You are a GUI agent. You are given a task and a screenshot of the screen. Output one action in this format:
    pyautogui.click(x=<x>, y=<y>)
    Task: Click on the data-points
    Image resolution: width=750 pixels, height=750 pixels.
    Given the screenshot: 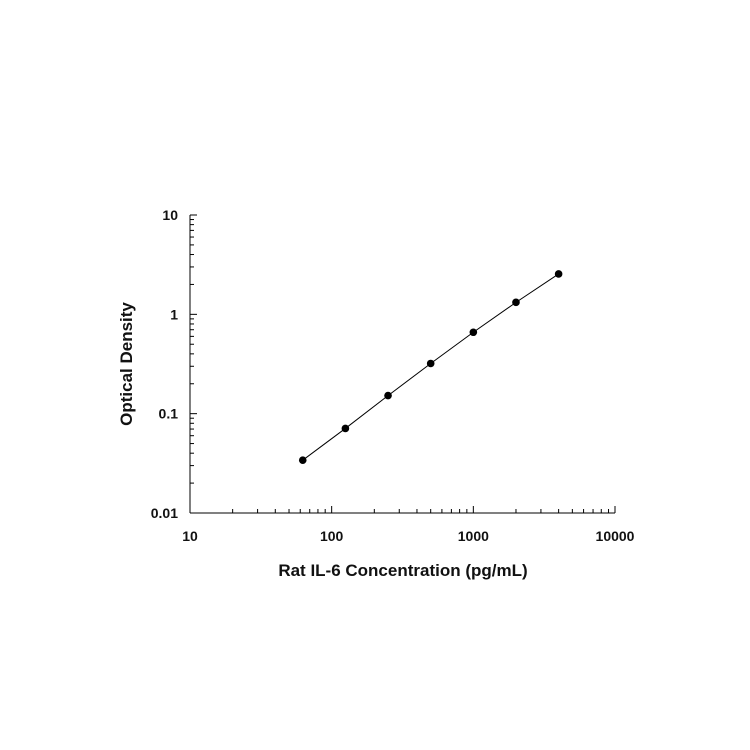 What is the action you would take?
    pyautogui.click(x=430, y=367)
    